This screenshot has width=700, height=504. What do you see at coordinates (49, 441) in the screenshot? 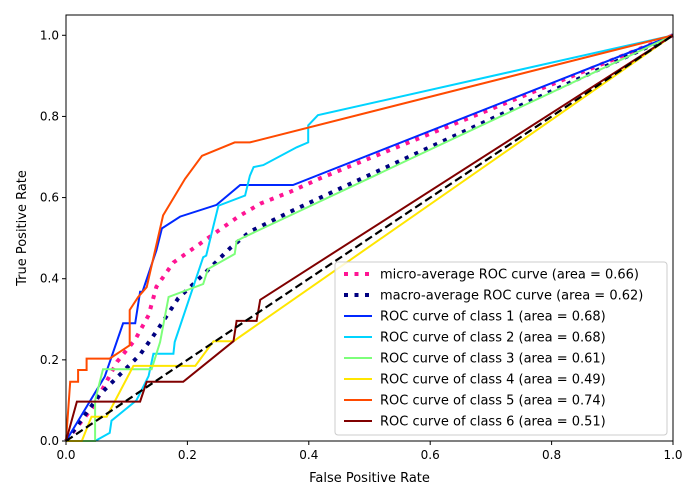
I see `y-tick-label: 0.0` at bounding box center [49, 441].